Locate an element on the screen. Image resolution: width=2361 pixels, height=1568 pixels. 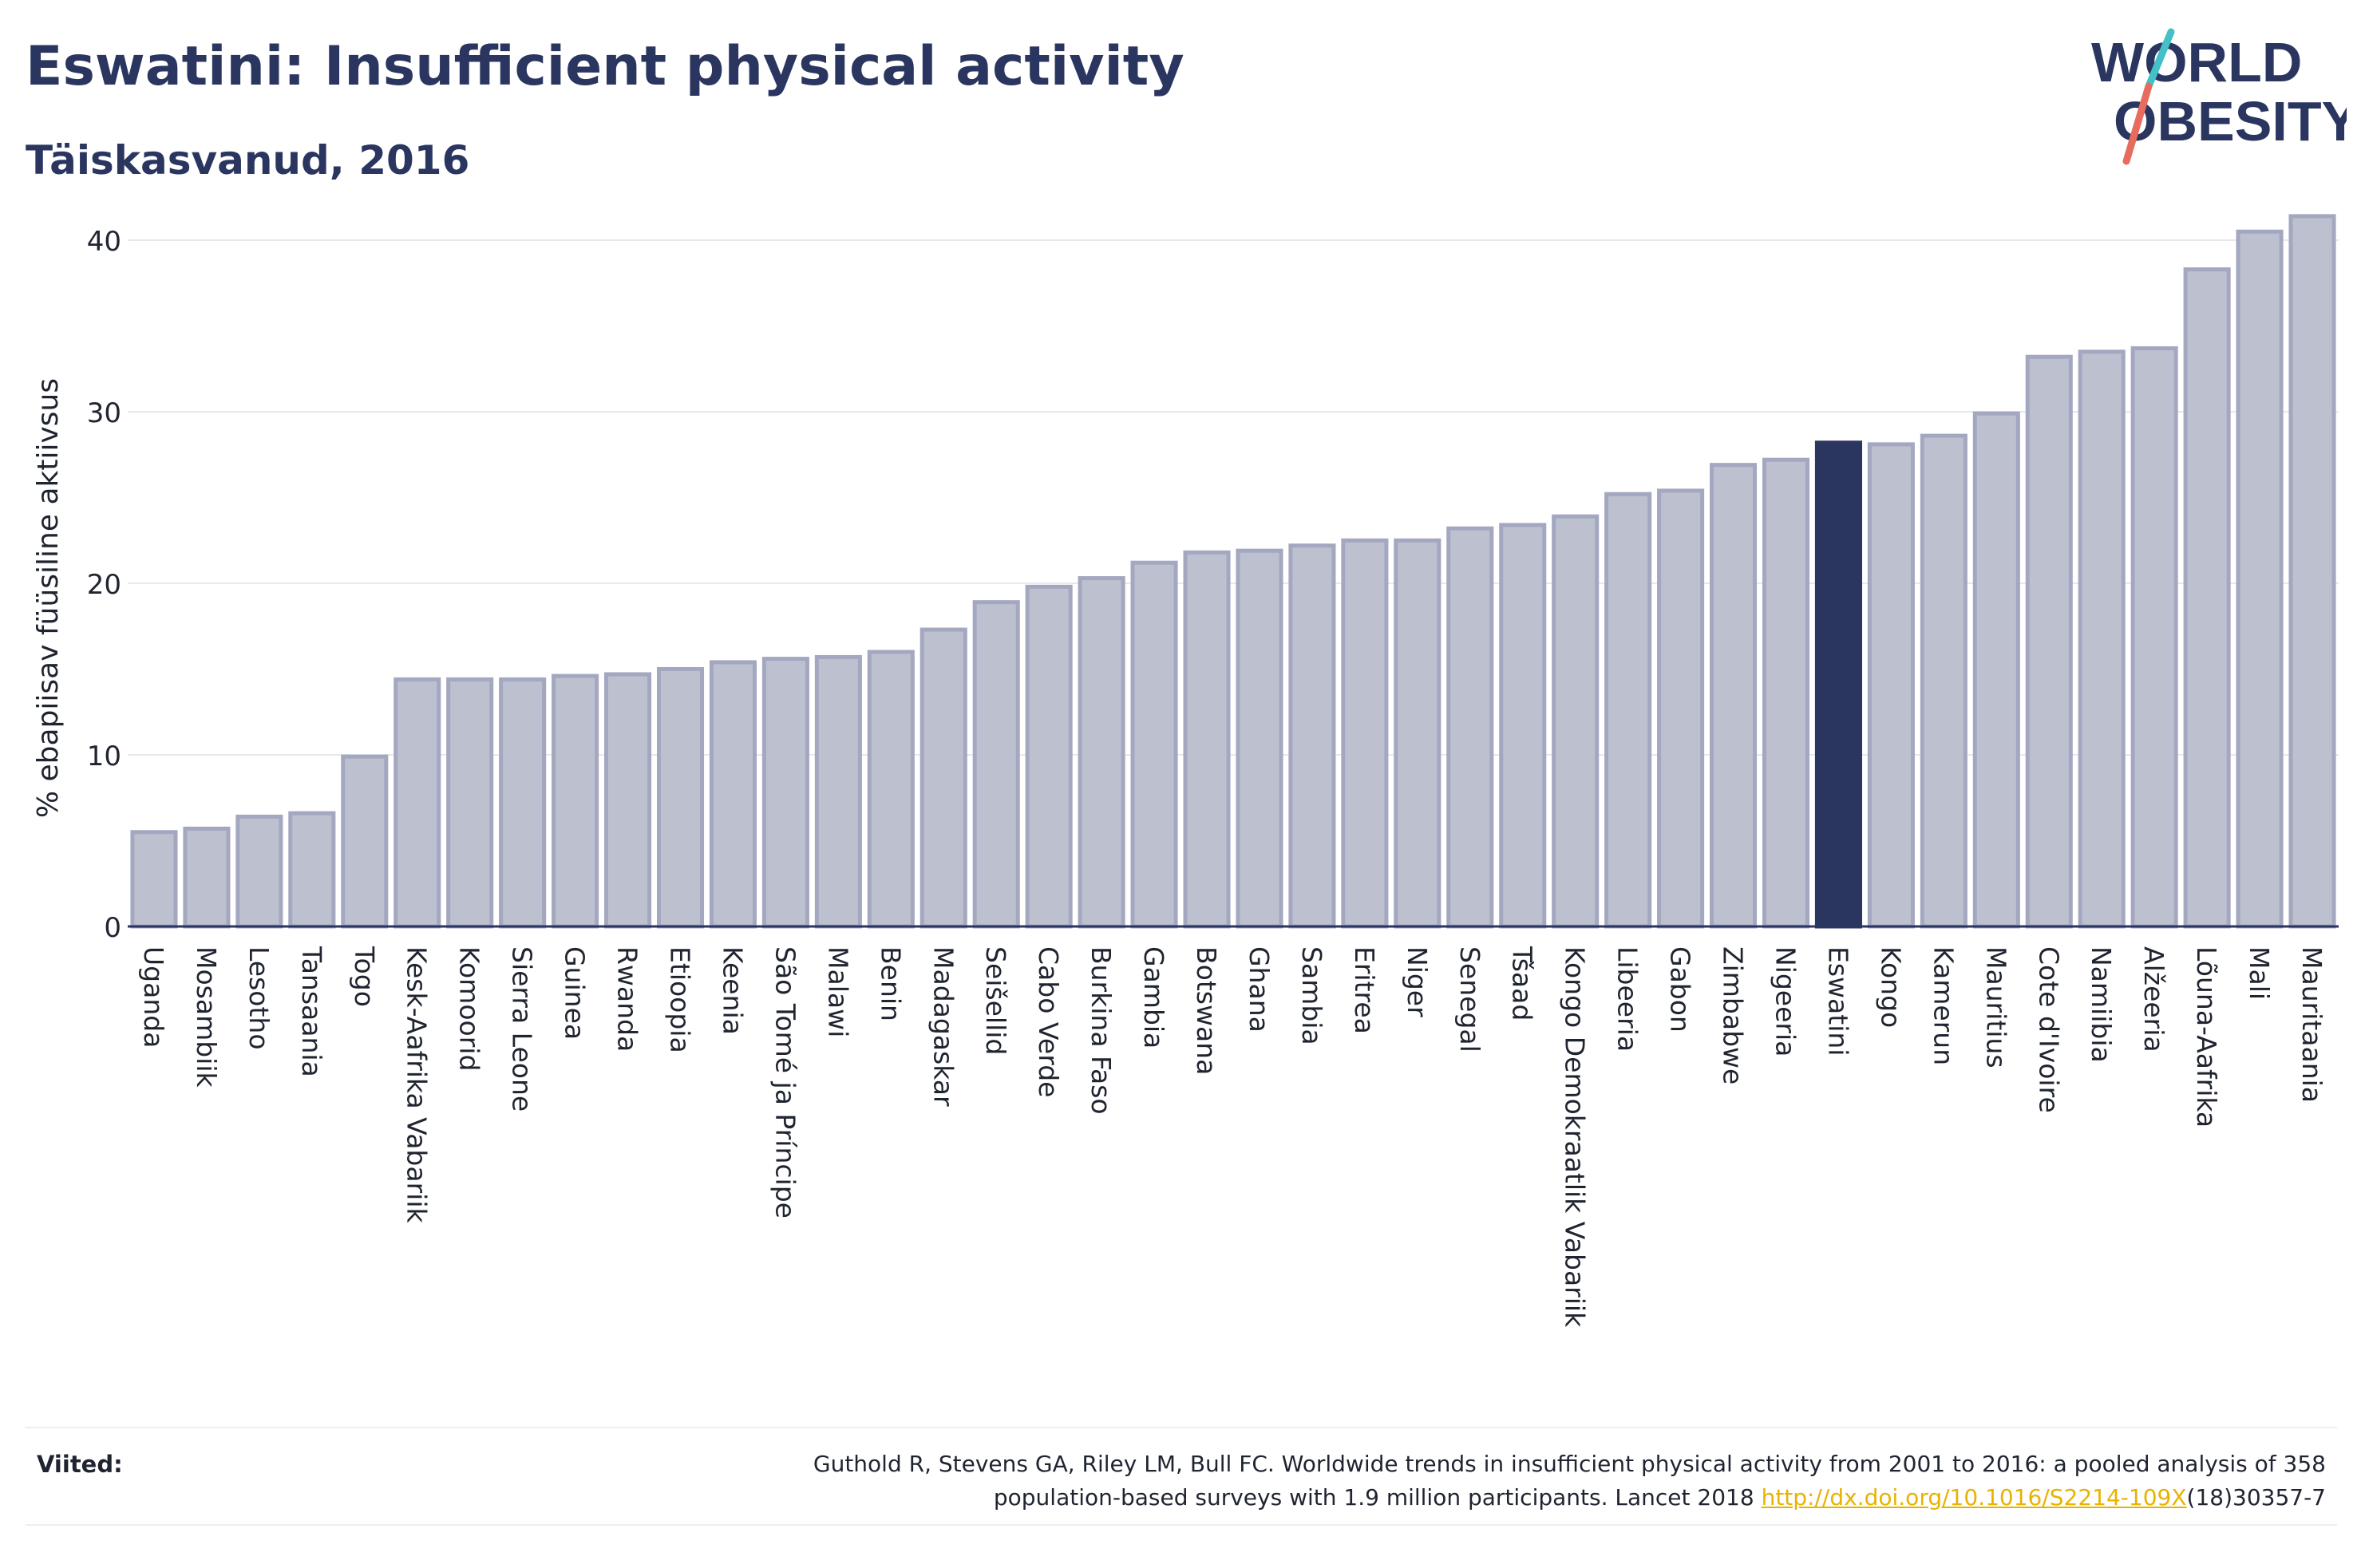
x-tick-label: Komoorid is located at coordinates (469, 1008).